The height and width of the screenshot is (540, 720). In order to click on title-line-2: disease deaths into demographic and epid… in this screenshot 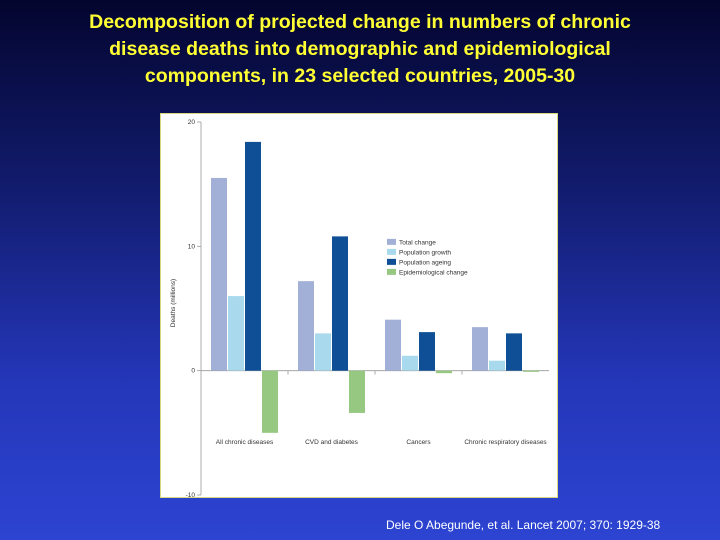, I will do `click(360, 49)`.